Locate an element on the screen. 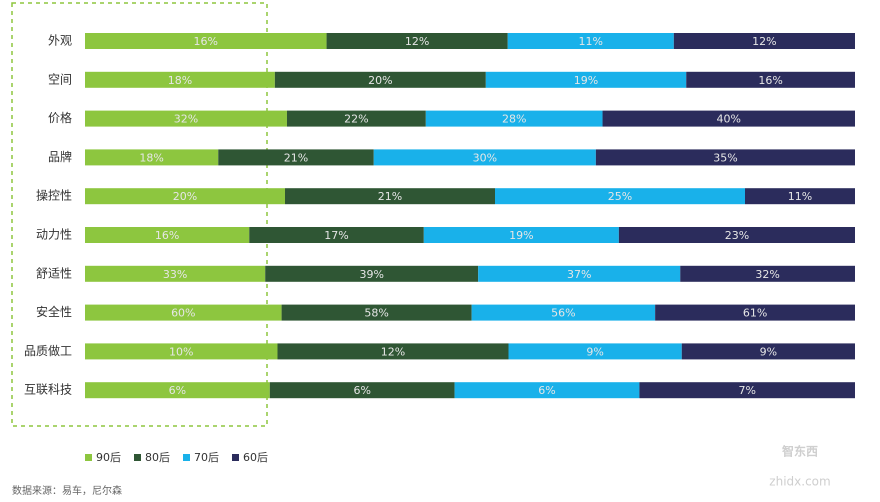  value-label: 33% is located at coordinates (175, 274).